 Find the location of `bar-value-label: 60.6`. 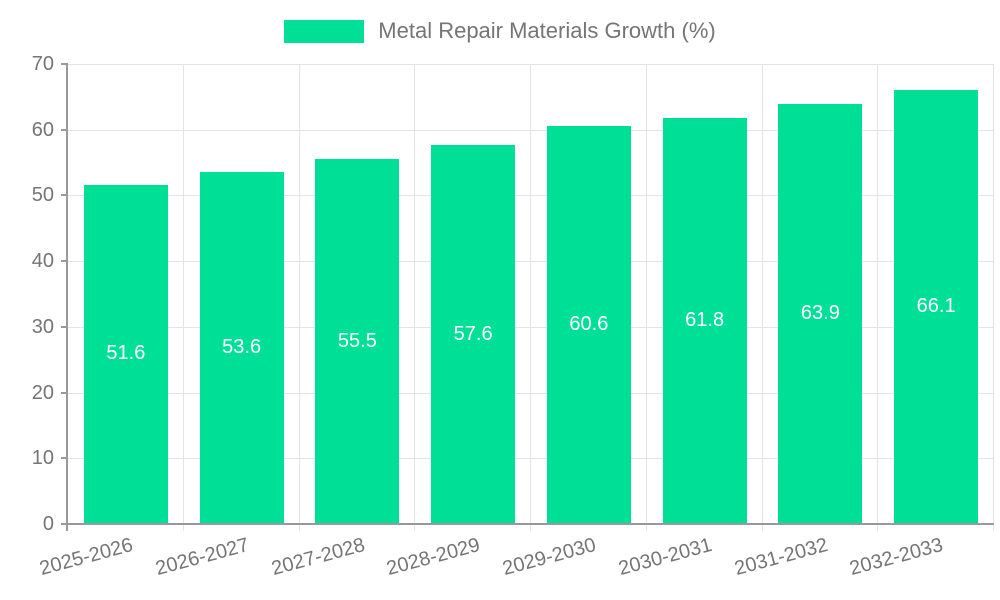

bar-value-label: 60.6 is located at coordinates (589, 323).